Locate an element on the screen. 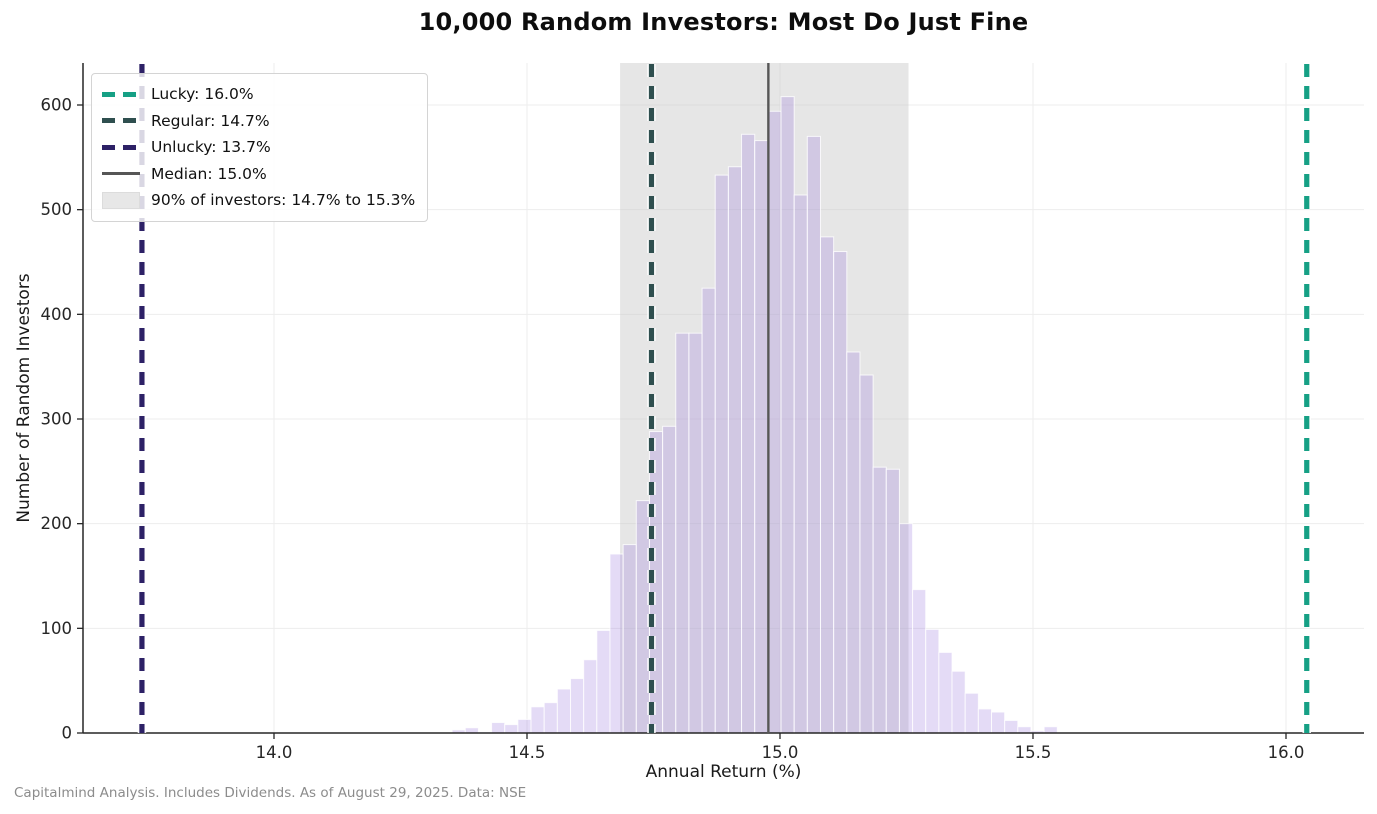 This screenshot has width=1377, height=814. x-axis-label: Annual Return (%) is located at coordinates (723, 772).